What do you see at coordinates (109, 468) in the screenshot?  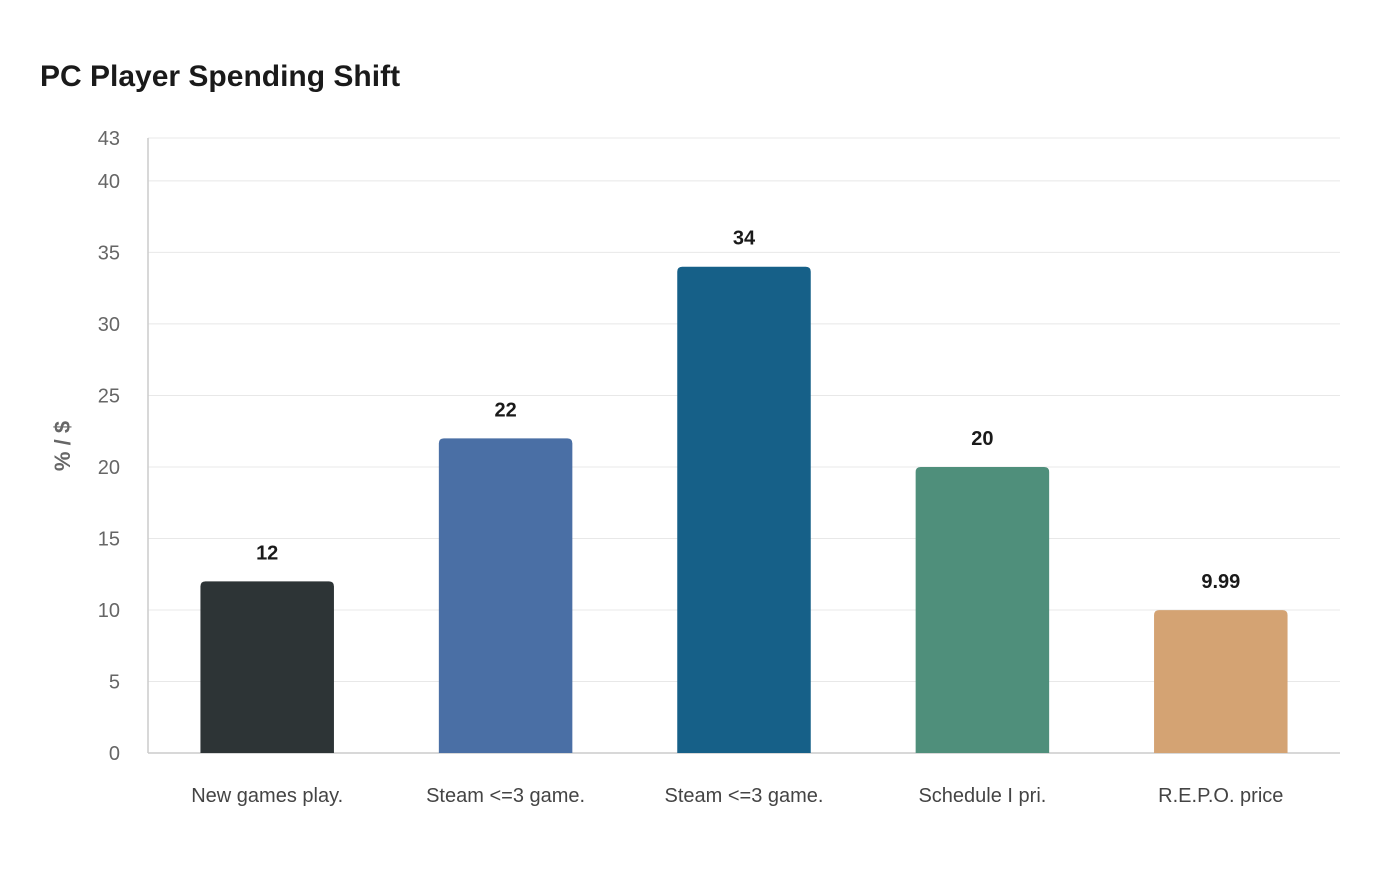 I see `y-tick-label: 20` at bounding box center [109, 468].